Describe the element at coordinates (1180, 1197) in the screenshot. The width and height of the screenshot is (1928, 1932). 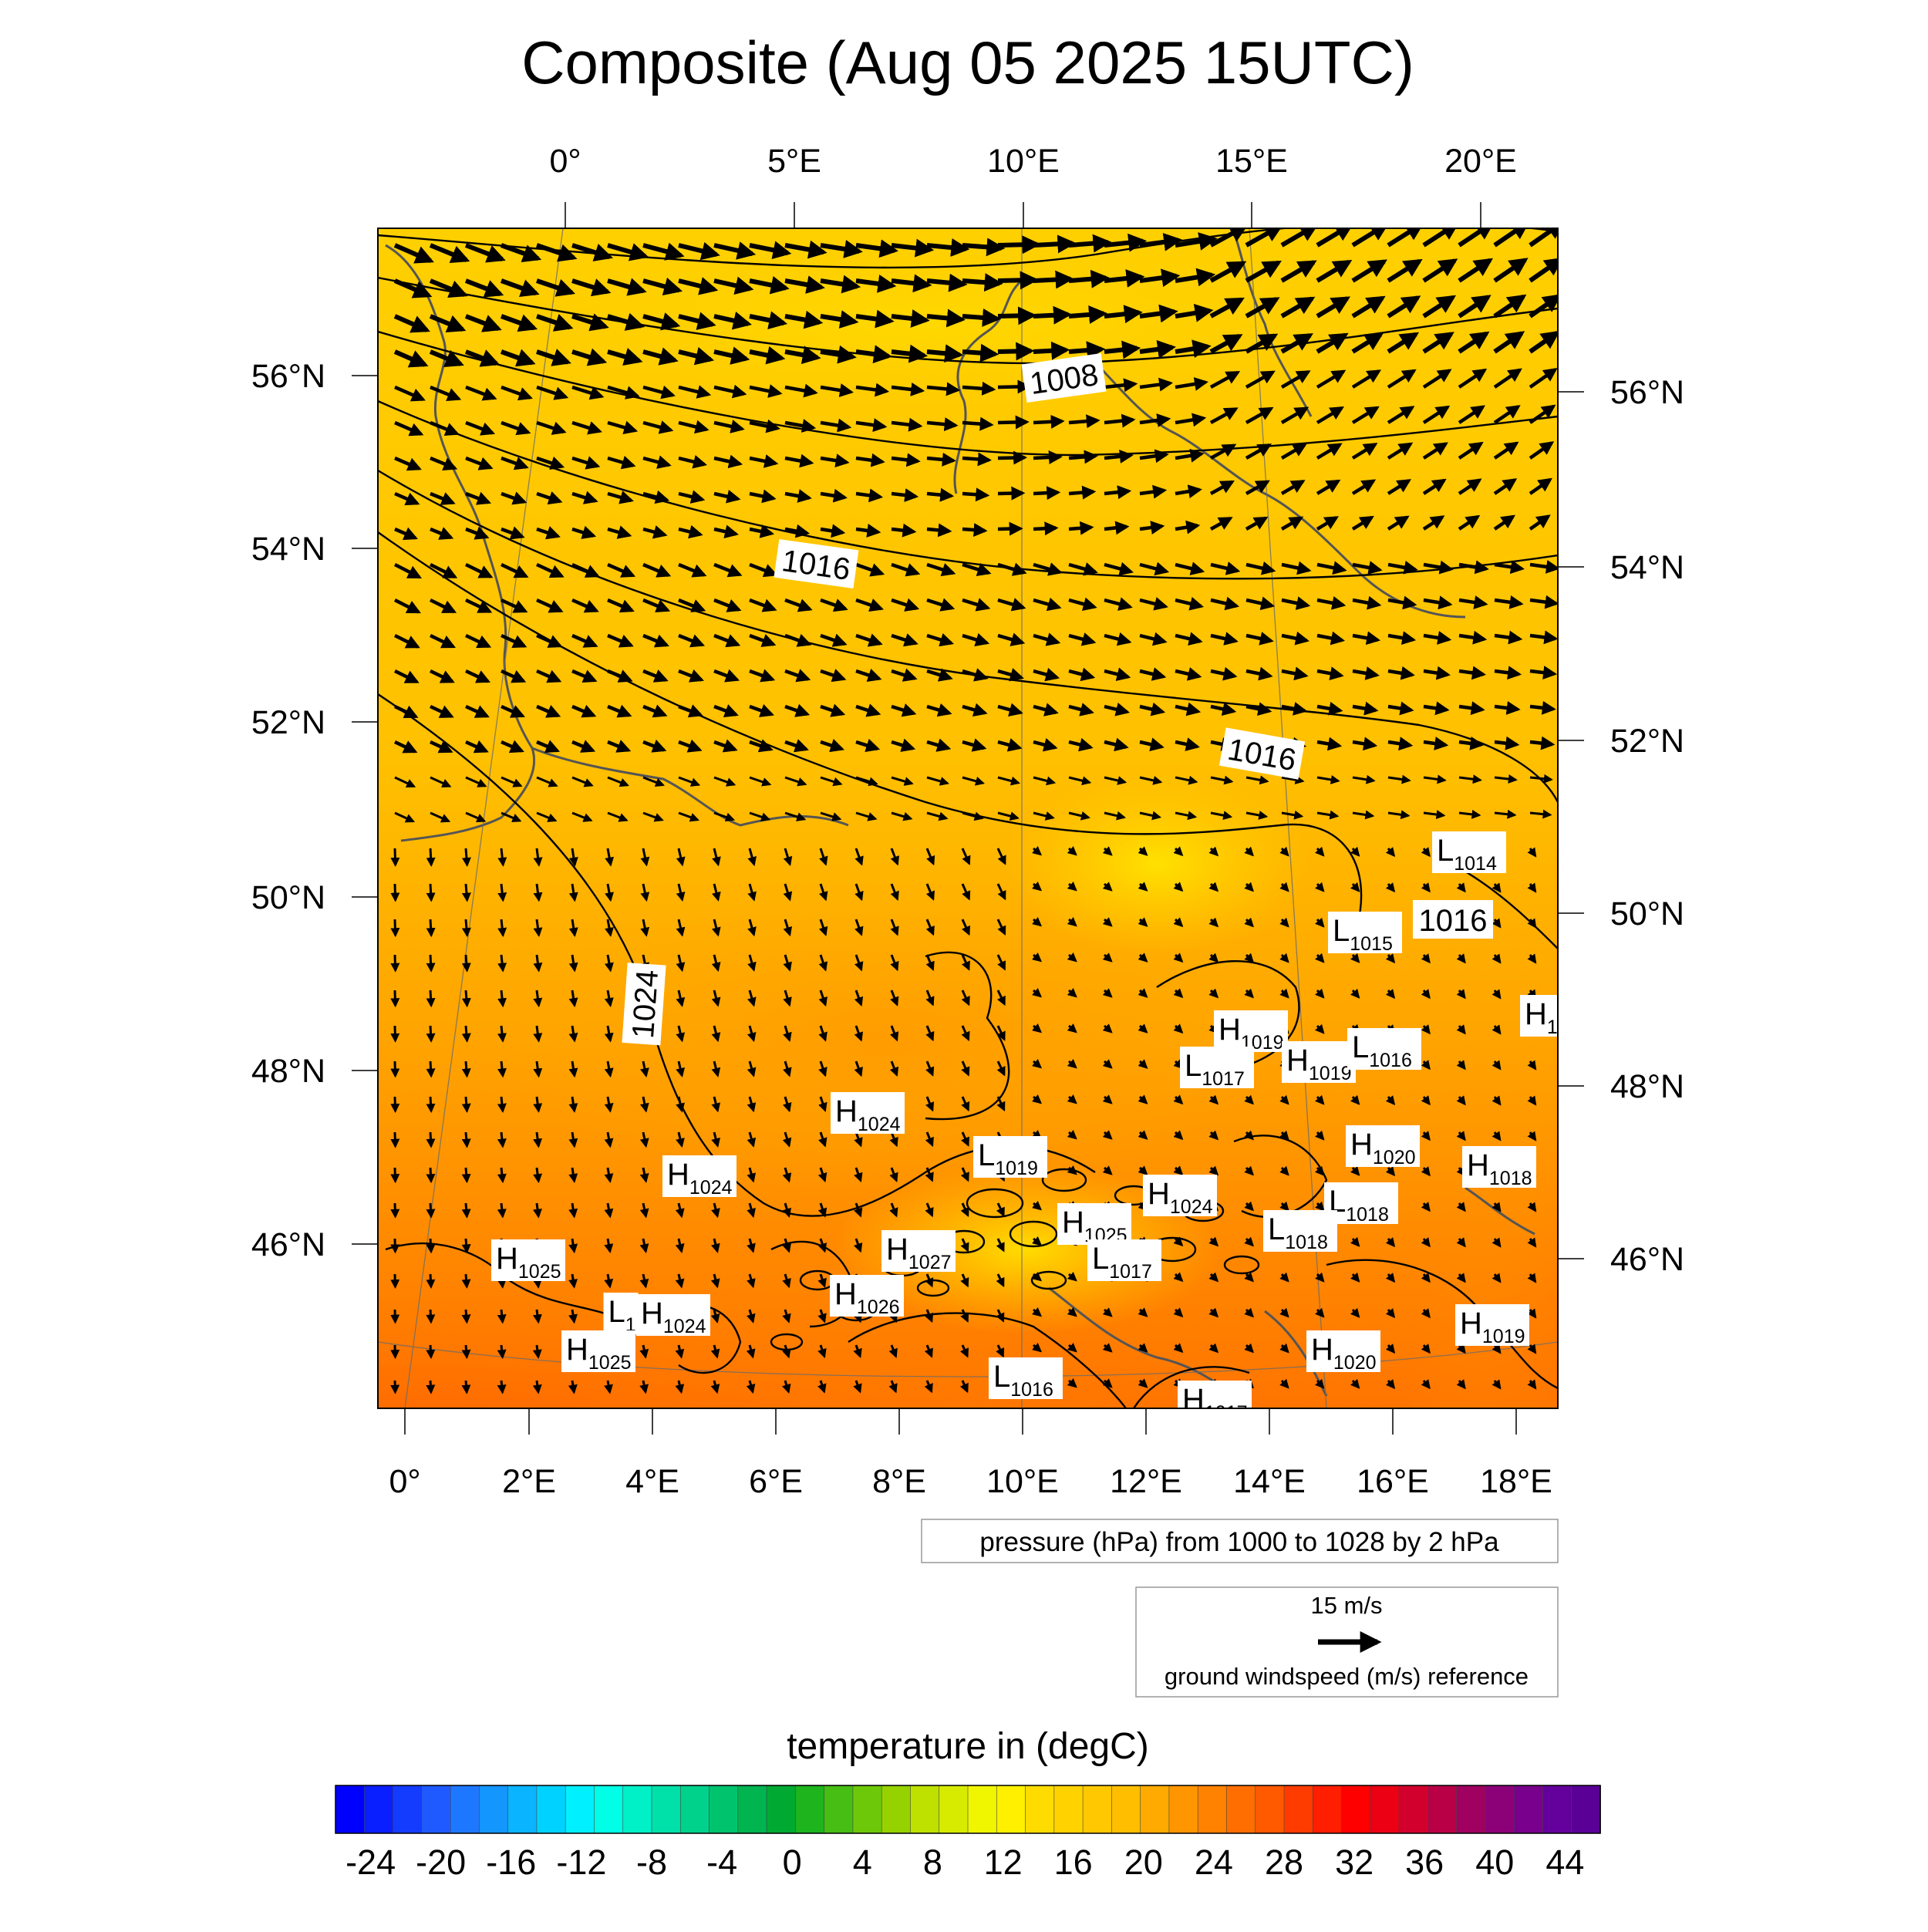
I see `pressure-center-label: H1024` at that location.